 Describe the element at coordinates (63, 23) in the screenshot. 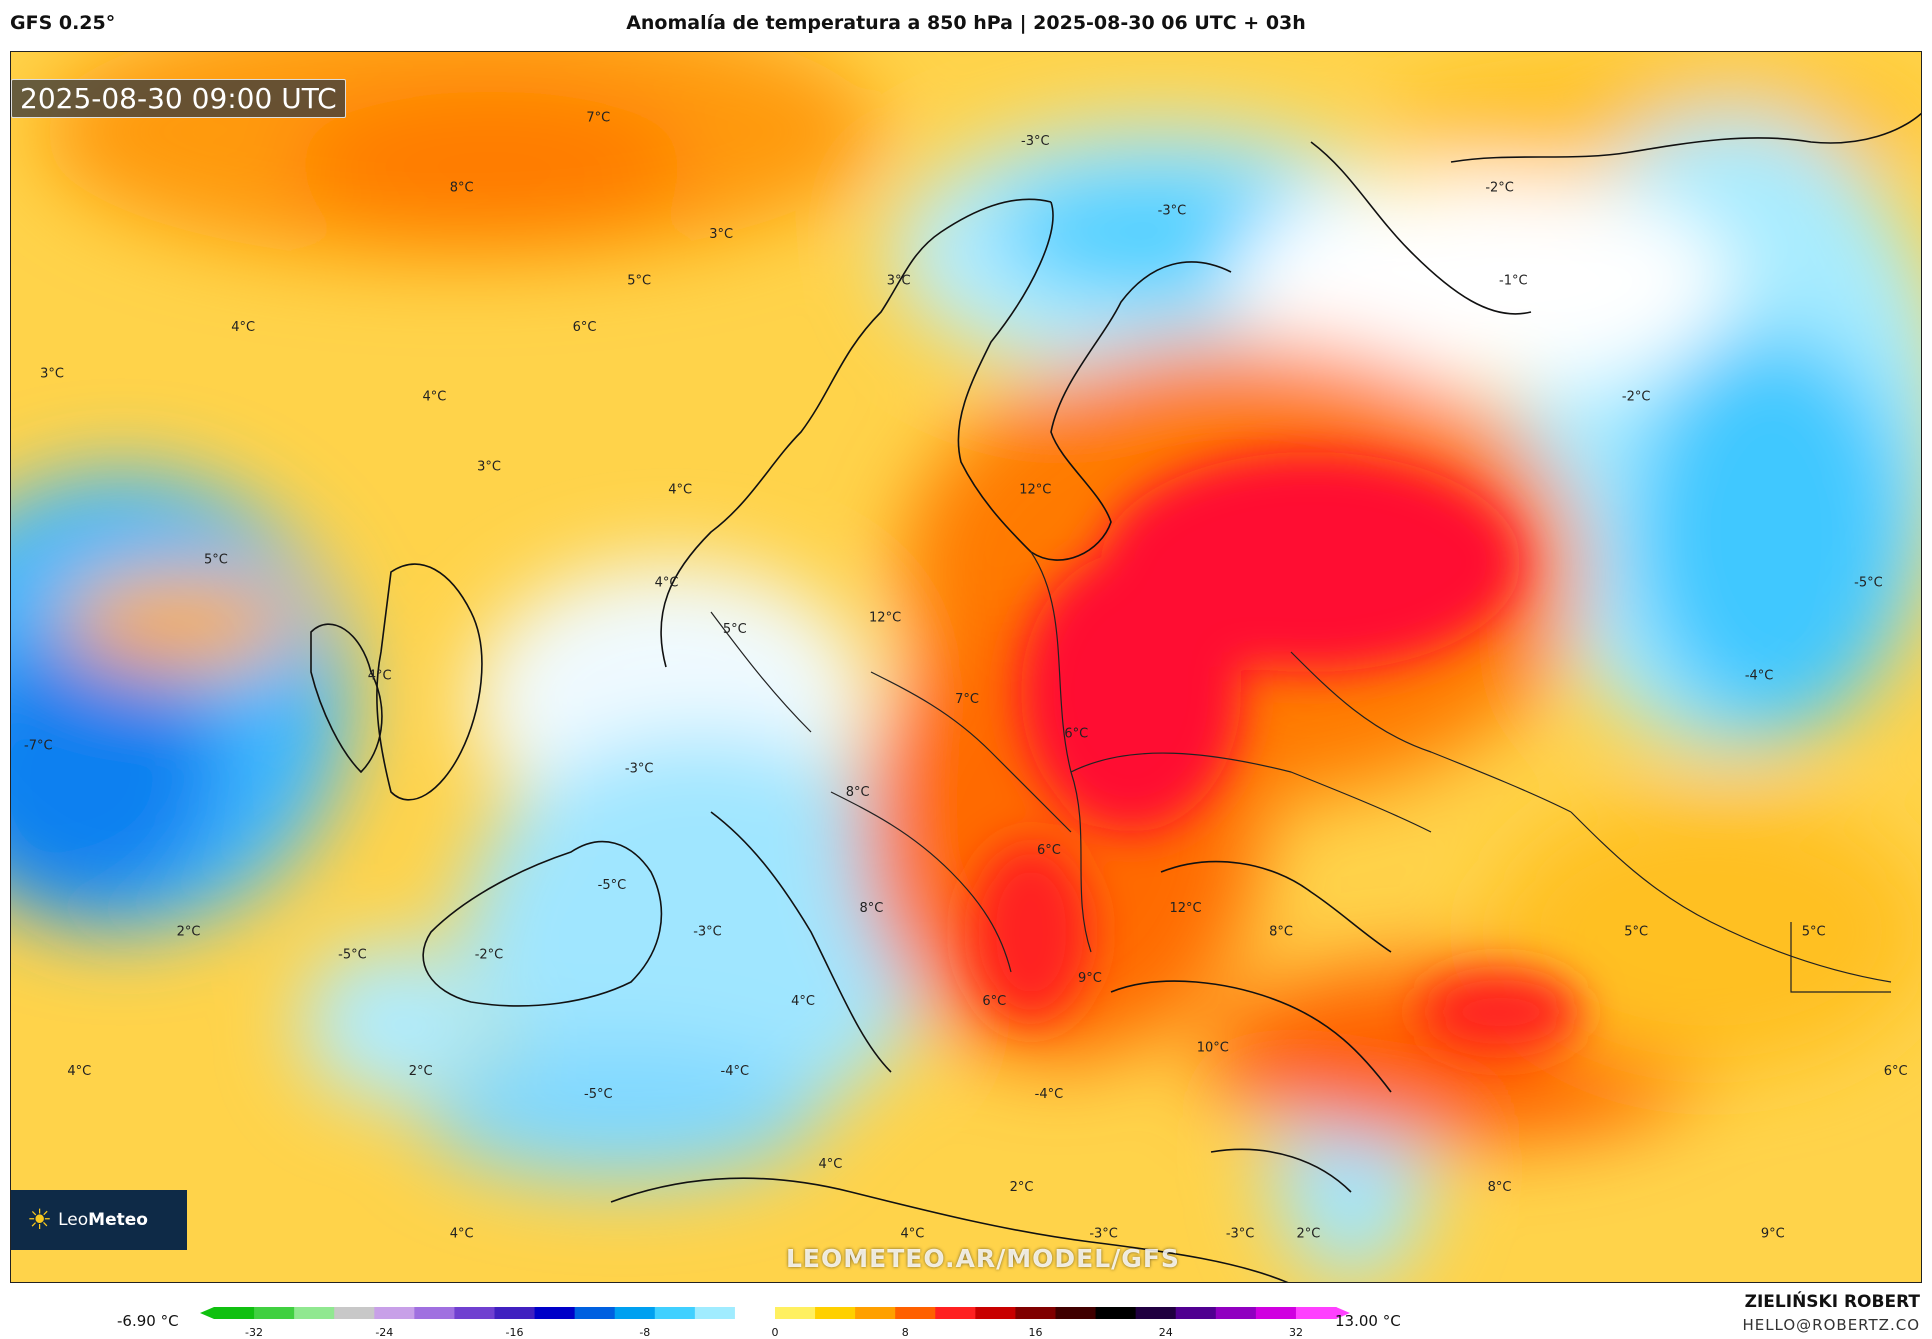

I see `model-label: GFS 0.25°` at that location.